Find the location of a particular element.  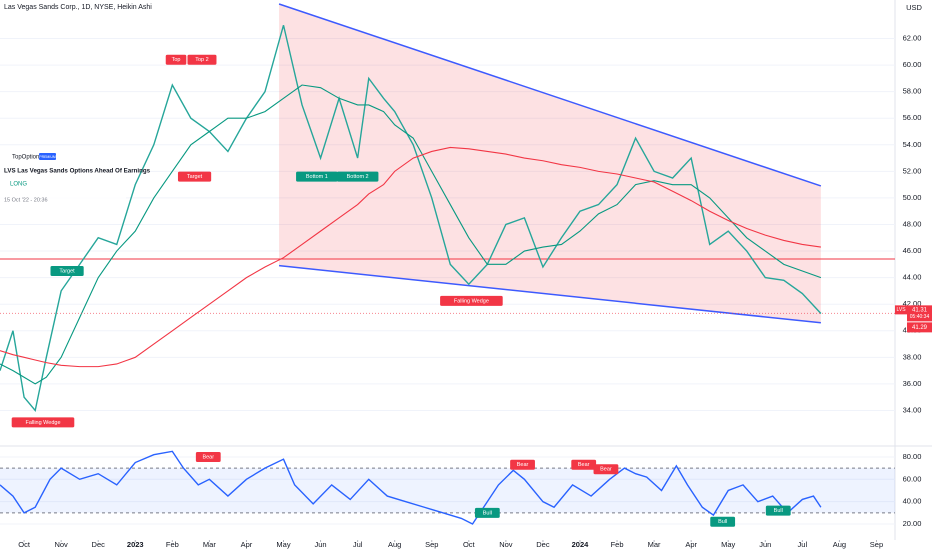

badge-bg is located at coordinates (47, 156).